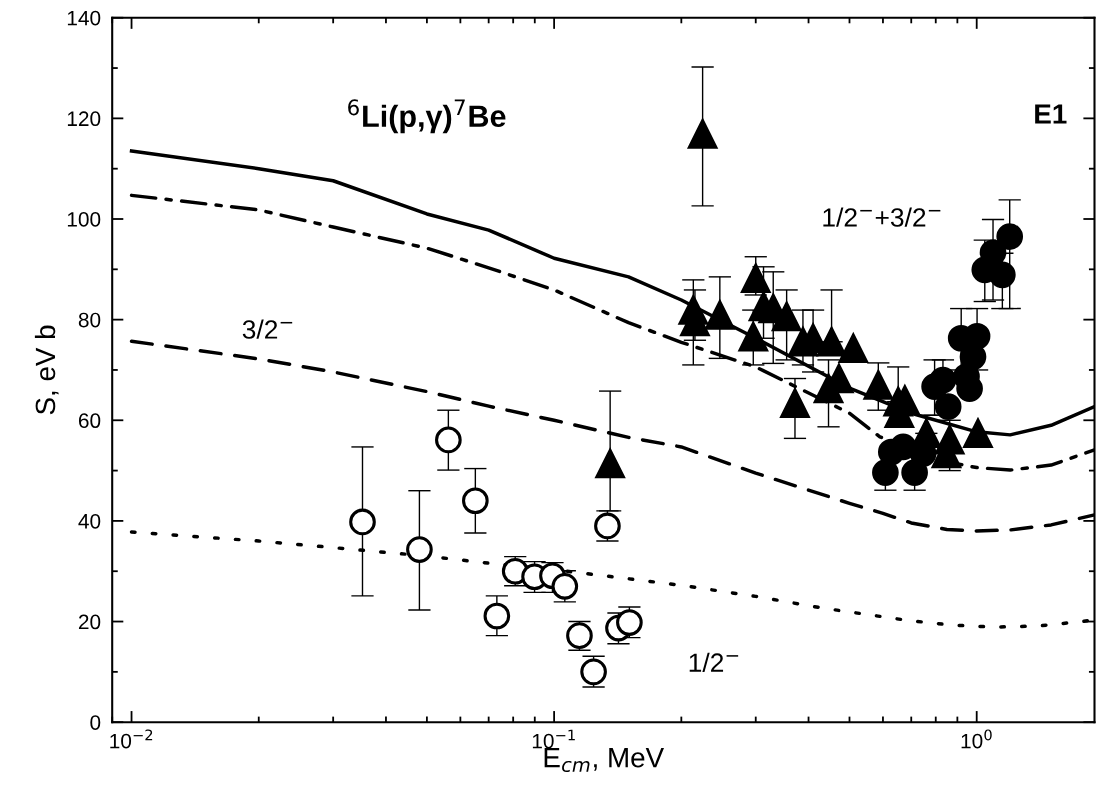 This screenshot has height=806, width=1100. What do you see at coordinates (131, 739) in the screenshot?
I see `x-tick-label: 10$^{−2}$` at bounding box center [131, 739].